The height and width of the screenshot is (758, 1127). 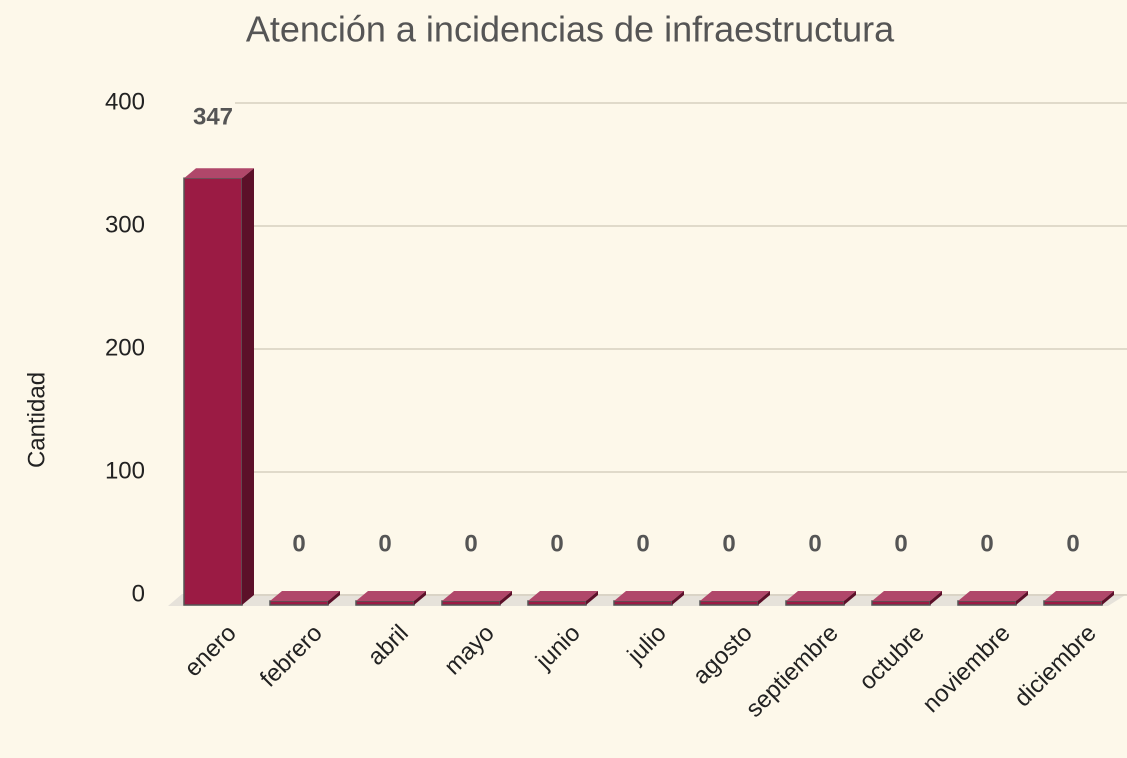 I want to click on y-tick-label: 100, so click(x=125, y=470).